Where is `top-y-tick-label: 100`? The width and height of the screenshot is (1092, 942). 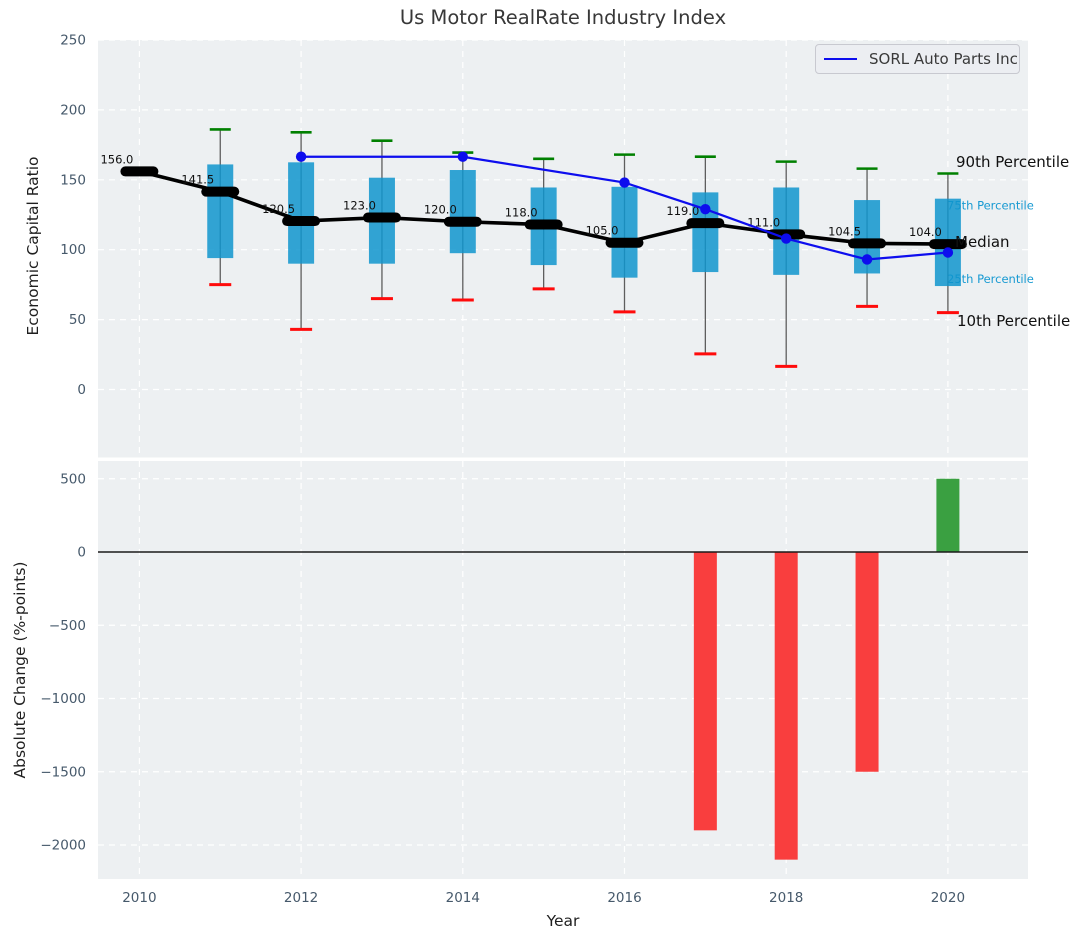
top-y-tick-label: 100 is located at coordinates (73, 250).